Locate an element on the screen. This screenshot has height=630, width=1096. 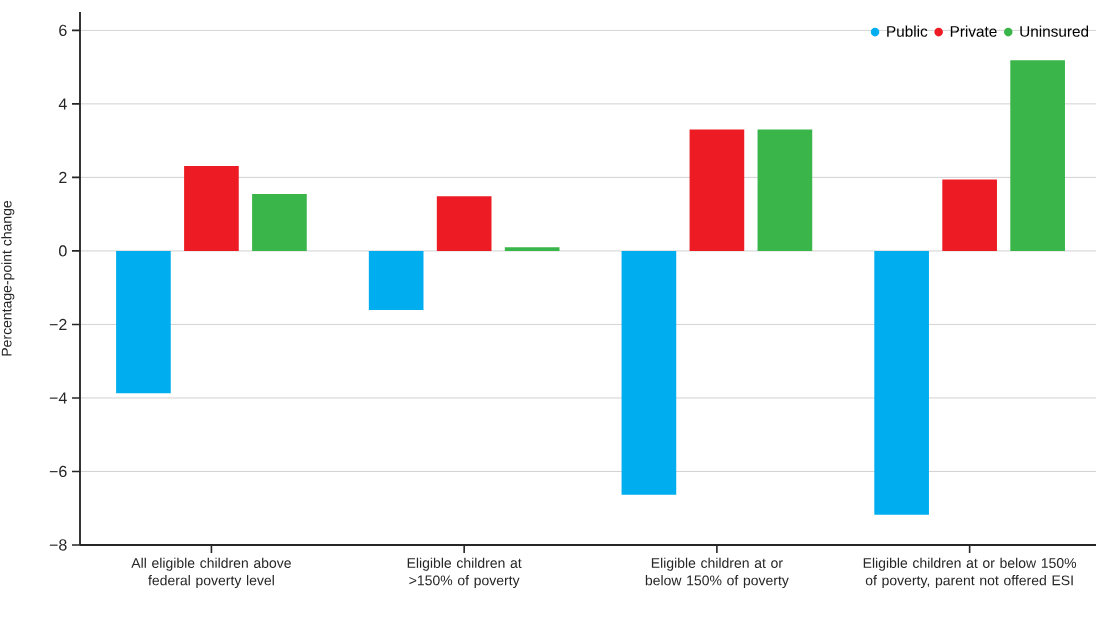
y-tick-label: −2 is located at coordinates (58, 324).